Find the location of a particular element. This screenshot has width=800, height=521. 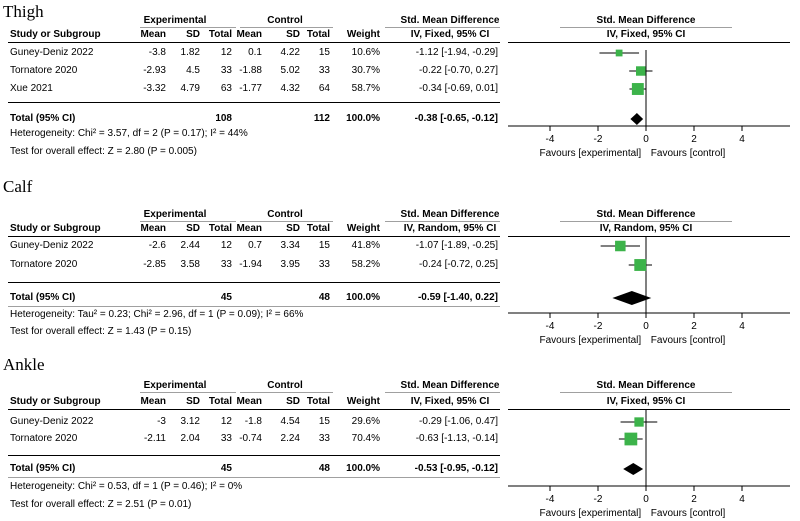

exp-mean: -2.11 is located at coordinates (154, 438).